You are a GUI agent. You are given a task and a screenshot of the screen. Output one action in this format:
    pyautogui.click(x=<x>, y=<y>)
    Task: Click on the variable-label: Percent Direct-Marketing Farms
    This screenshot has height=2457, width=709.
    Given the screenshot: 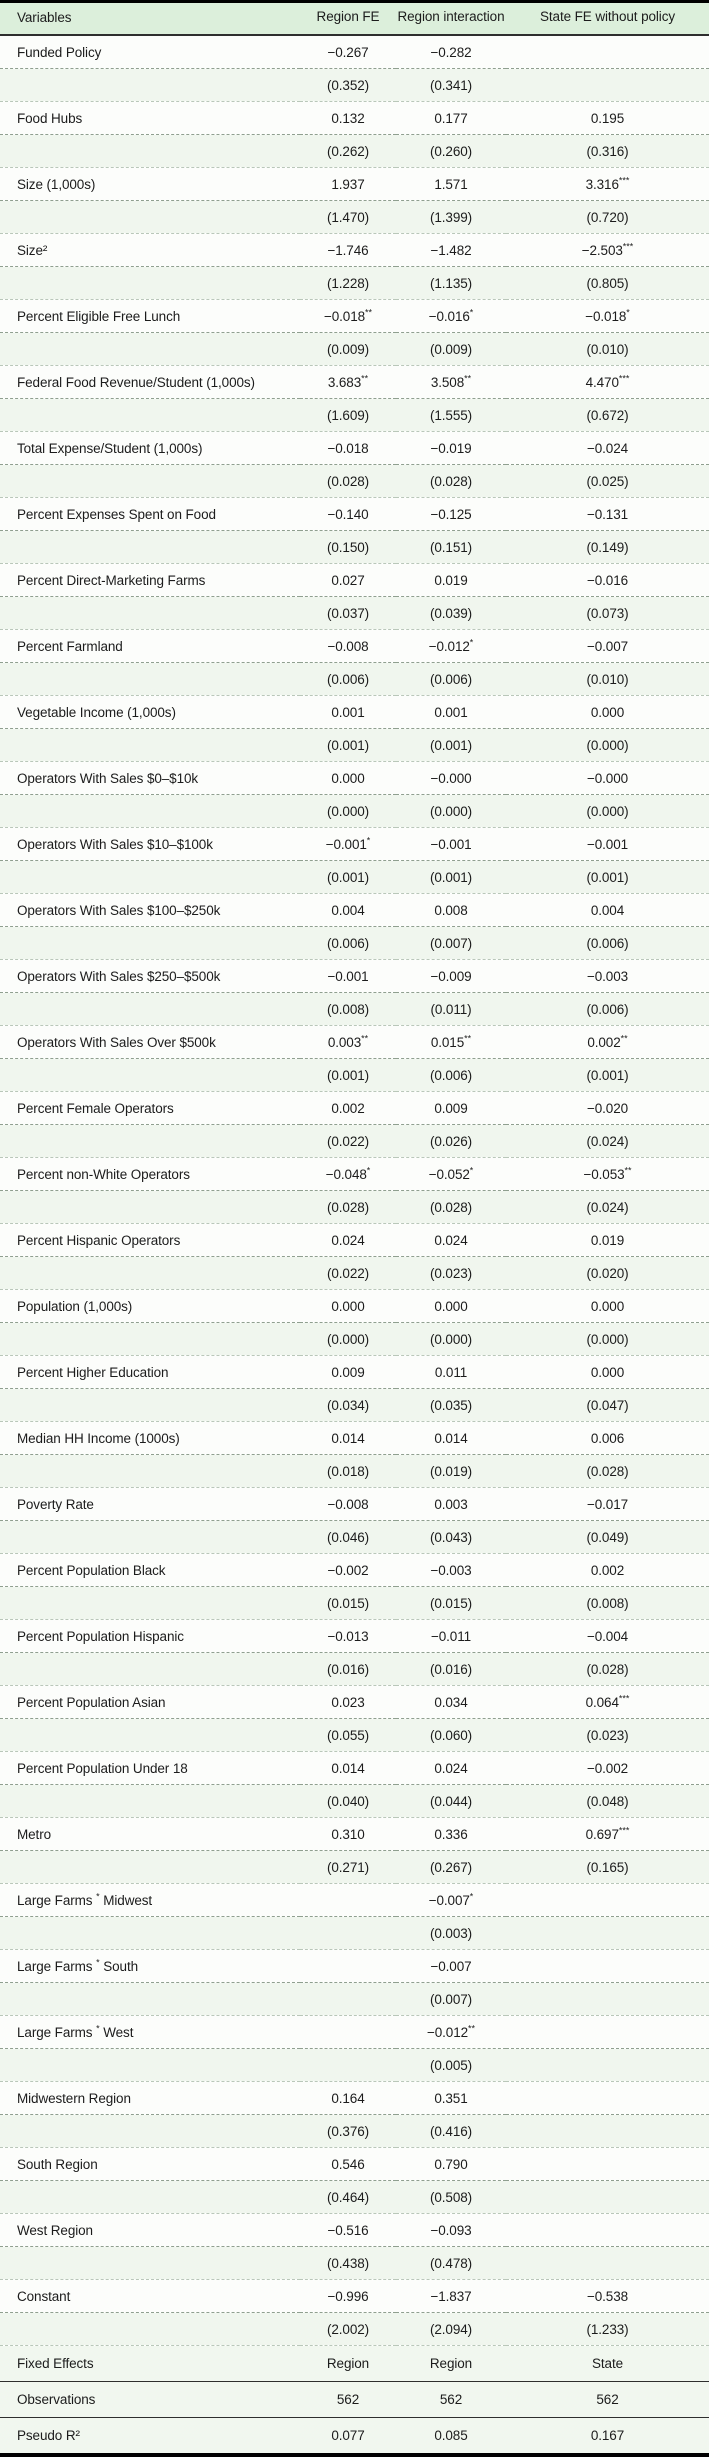 What is the action you would take?
    pyautogui.click(x=150, y=580)
    